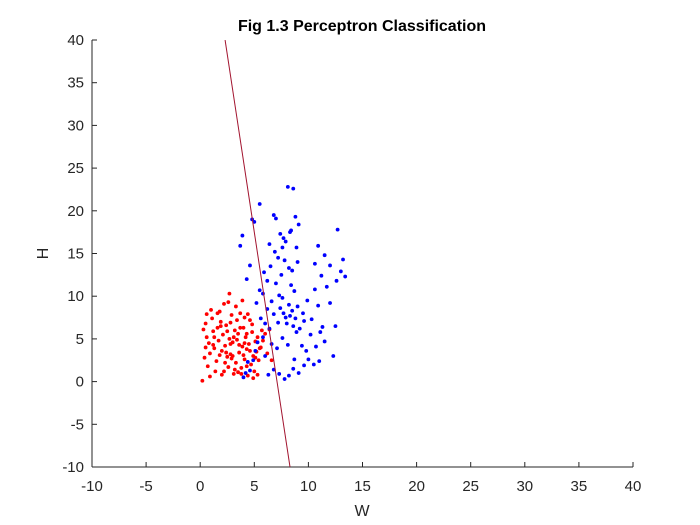 The width and height of the screenshot is (700, 525). What do you see at coordinates (80, 382) in the screenshot?
I see `y-tick-label: 0` at bounding box center [80, 382].